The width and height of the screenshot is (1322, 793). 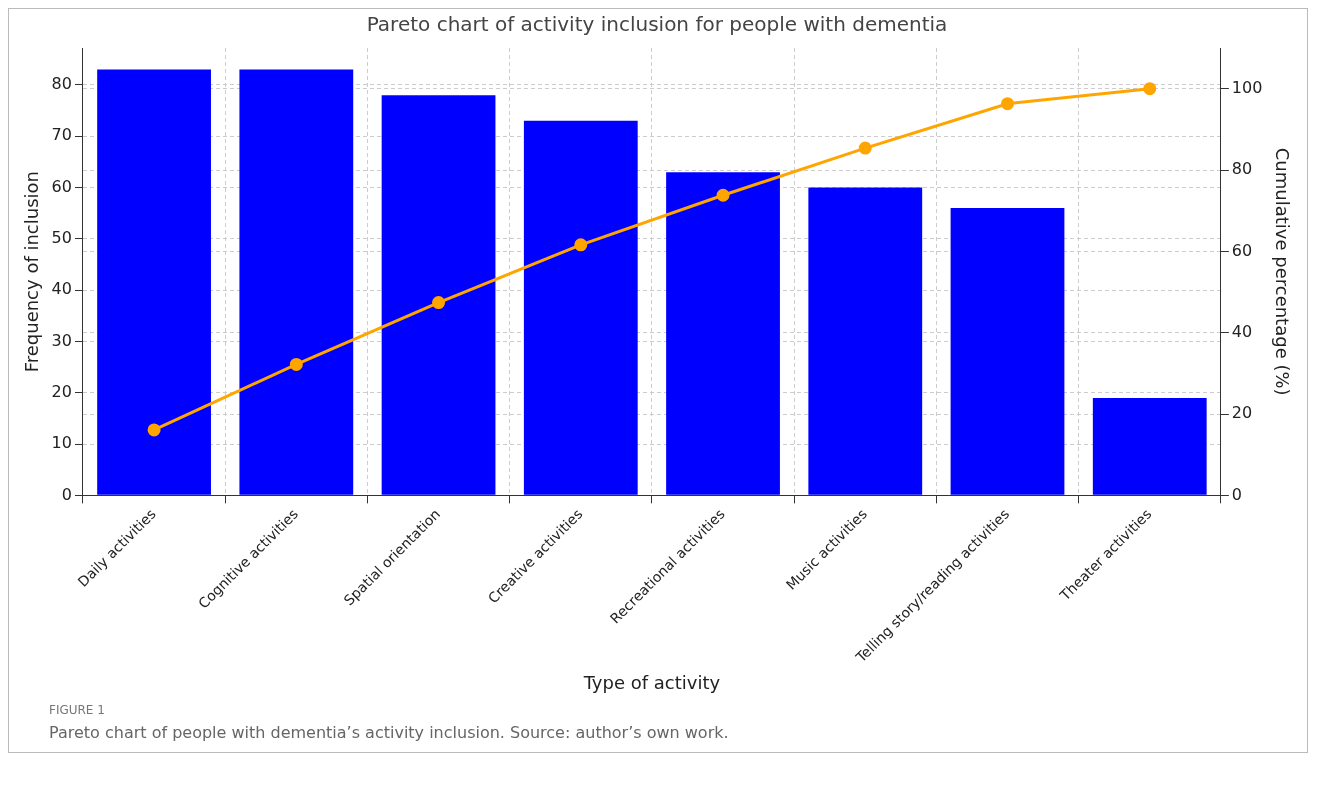 I want to click on y-axis-title: Frequency of inclusion, so click(x=32, y=272).